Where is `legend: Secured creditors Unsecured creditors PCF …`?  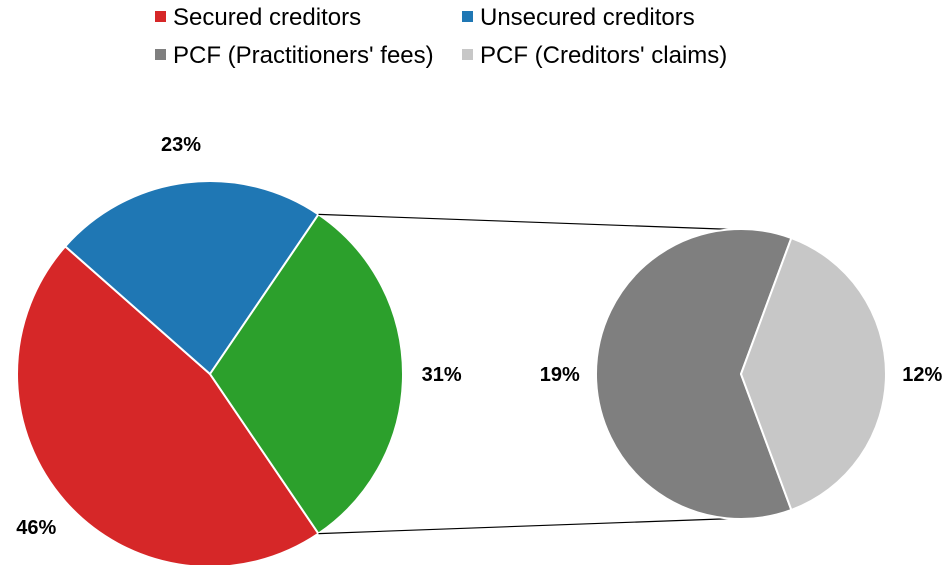 legend: Secured creditors Unsecured creditors PCF … is located at coordinates (441, 36).